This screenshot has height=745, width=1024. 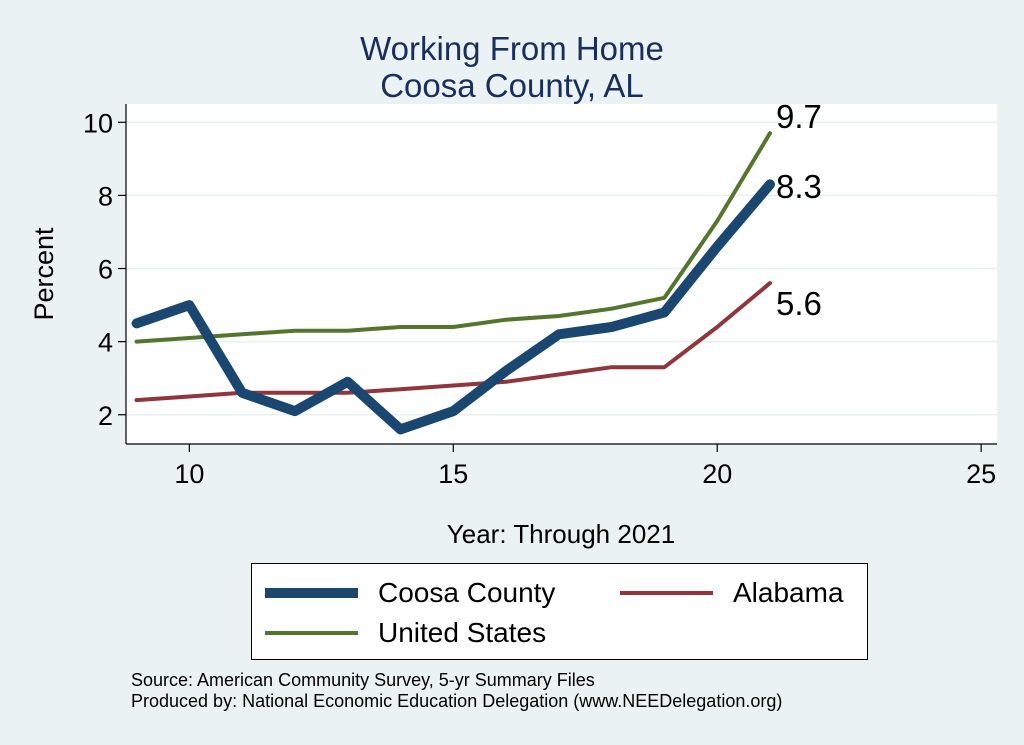 I want to click on y-tick-label-10: 10, so click(x=98, y=123).